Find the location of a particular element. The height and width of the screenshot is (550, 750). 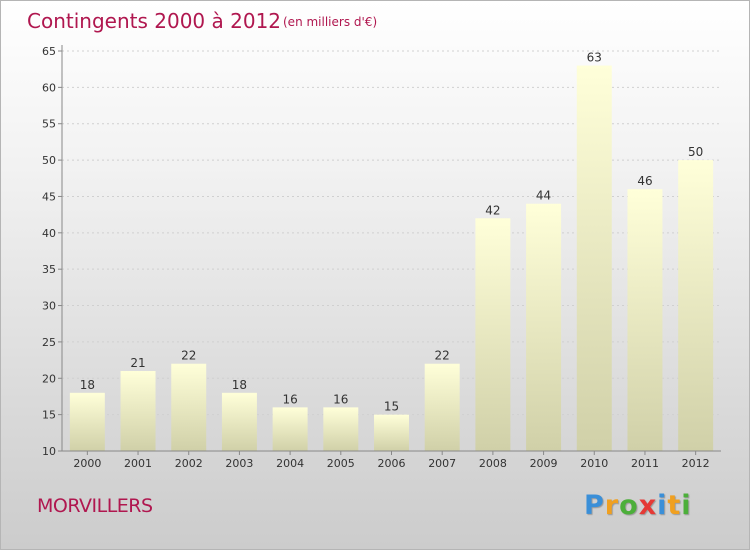

data-label: 42 is located at coordinates (492, 210).